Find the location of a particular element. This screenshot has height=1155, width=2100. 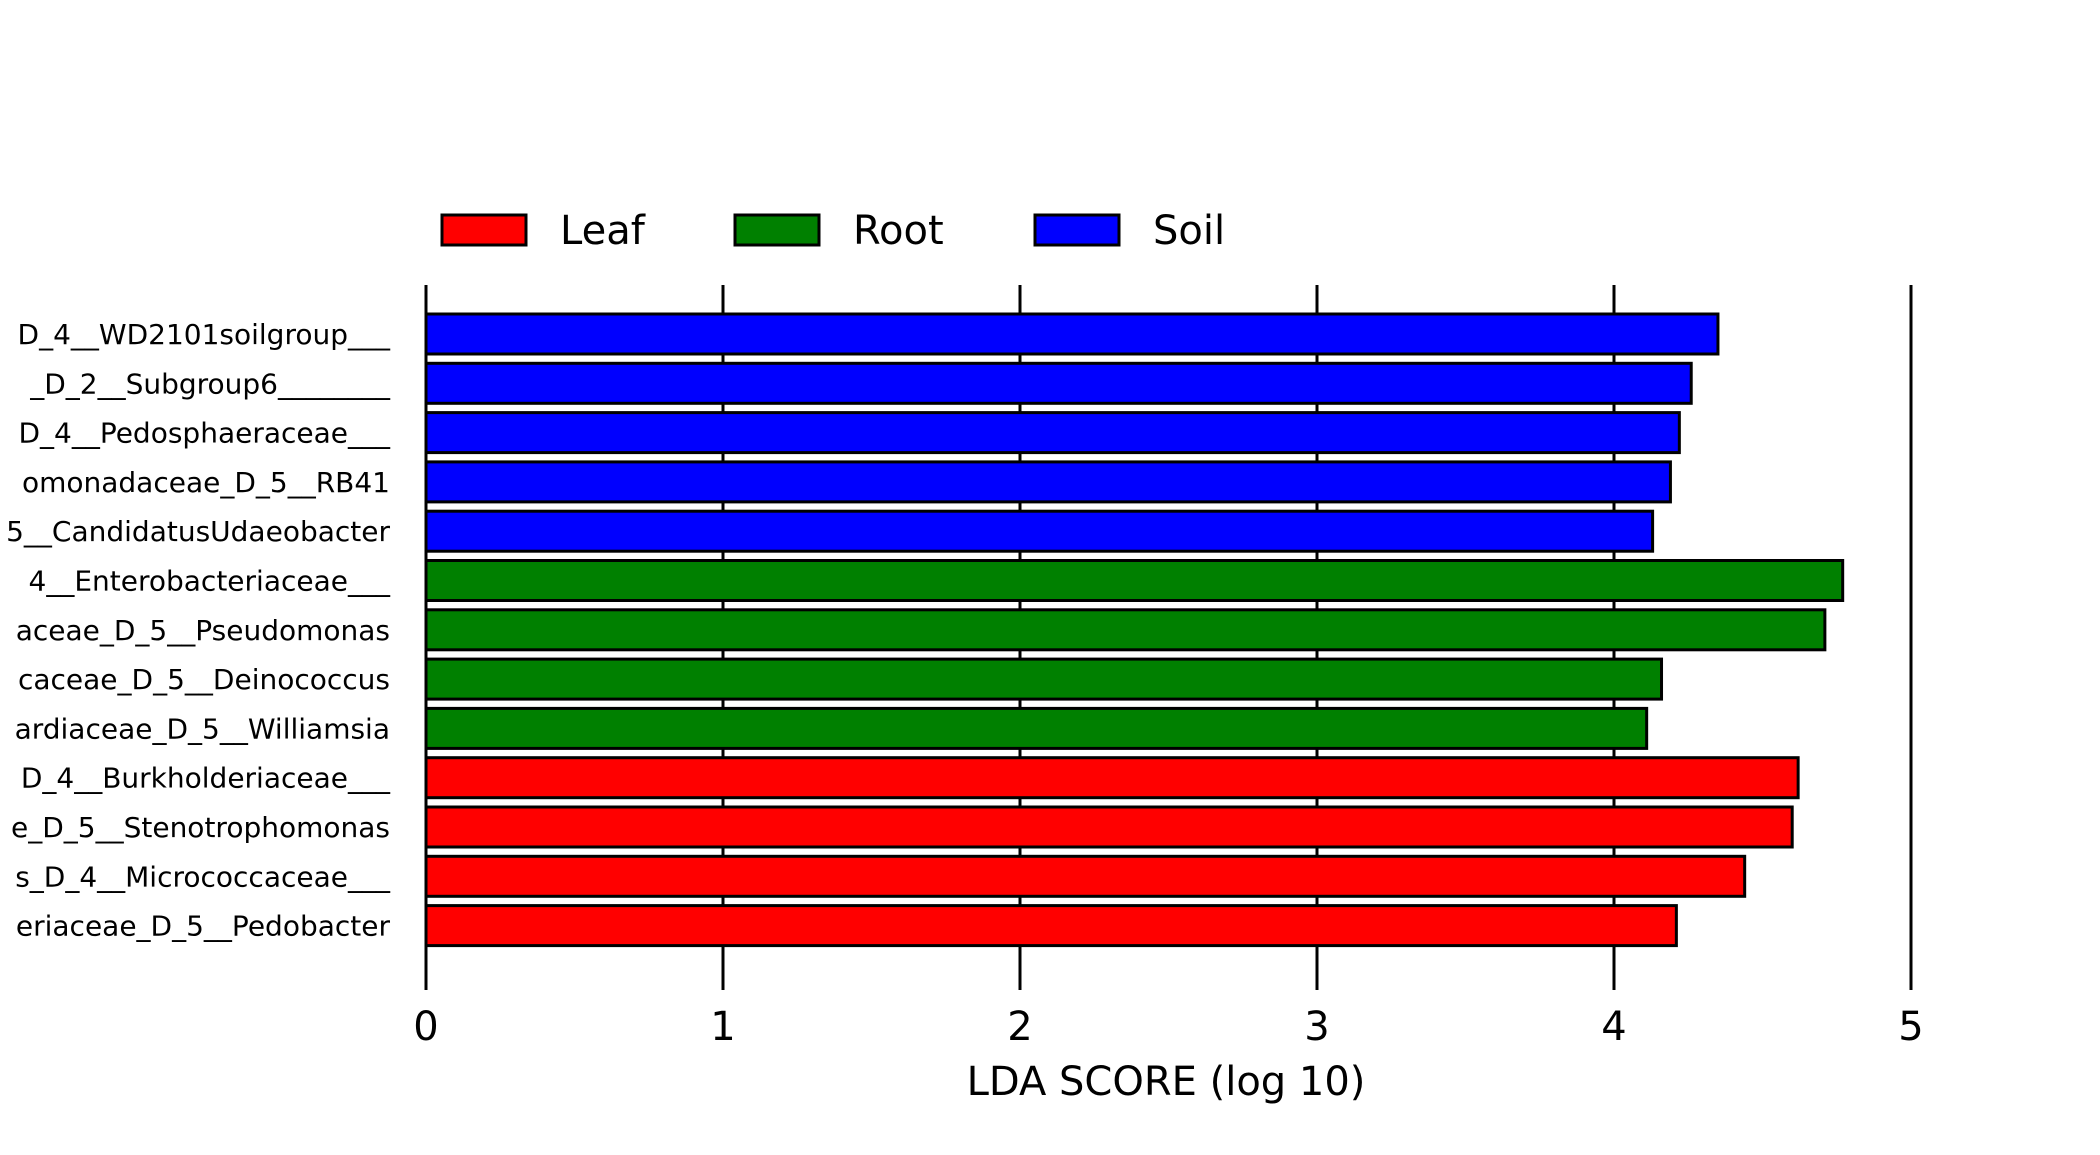

x-tick-label-1: 1 is located at coordinates (722, 1027).